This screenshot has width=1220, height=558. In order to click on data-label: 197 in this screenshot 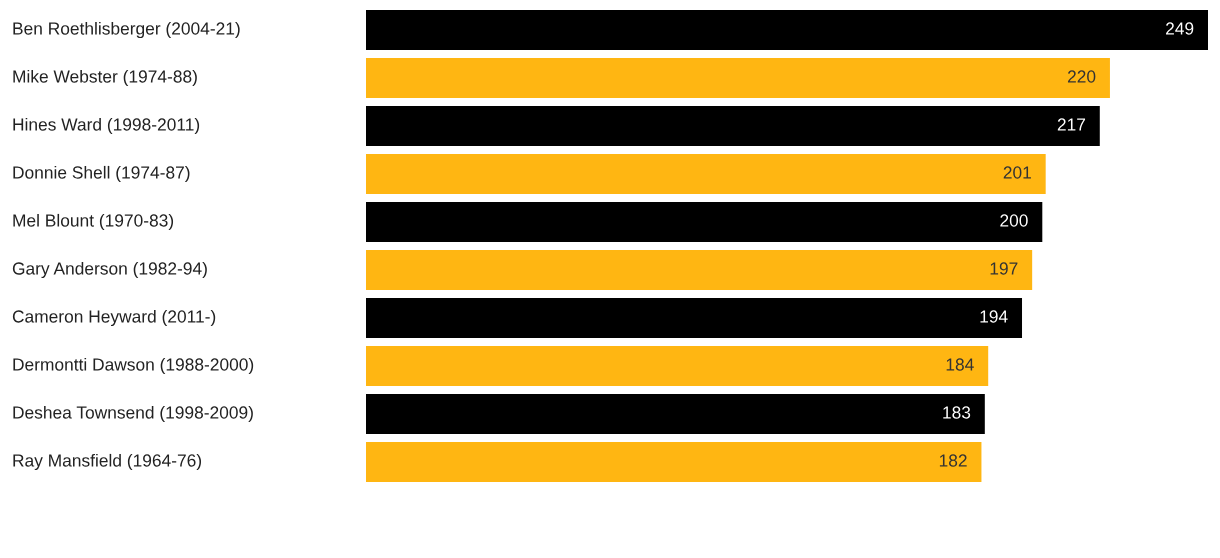, I will do `click(1004, 268)`.